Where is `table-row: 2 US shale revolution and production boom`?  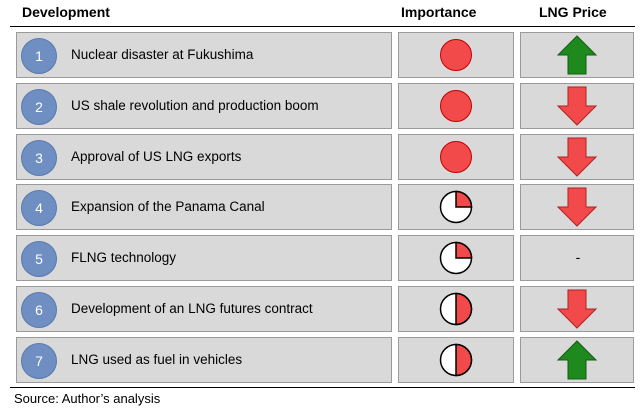 table-row: 2 US shale revolution and production boom is located at coordinates (320, 105).